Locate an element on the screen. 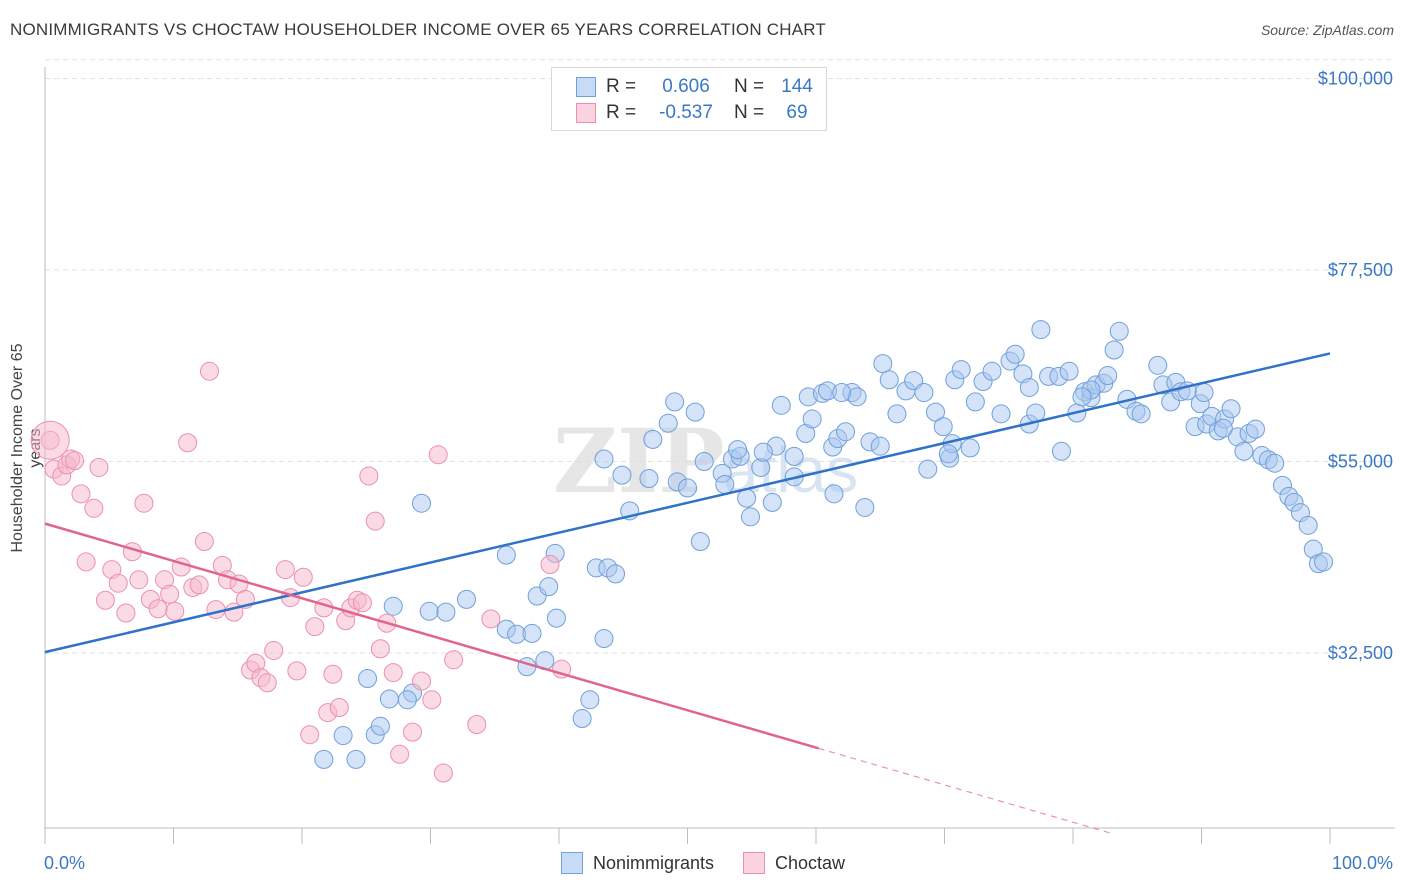 This screenshot has width=1406, height=892. legend-row-choctaw: R = -0.537 N = 69 is located at coordinates (698, 113).